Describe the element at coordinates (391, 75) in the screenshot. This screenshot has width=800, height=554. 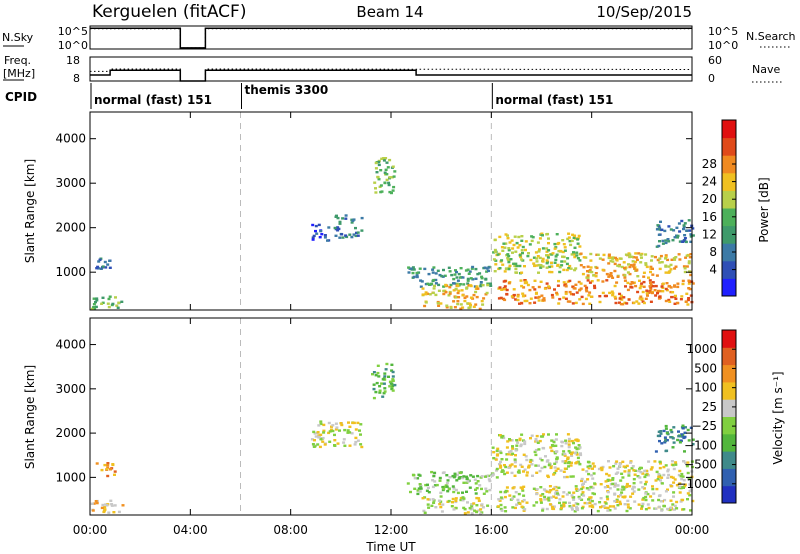
I see `frequency-series-group` at that location.